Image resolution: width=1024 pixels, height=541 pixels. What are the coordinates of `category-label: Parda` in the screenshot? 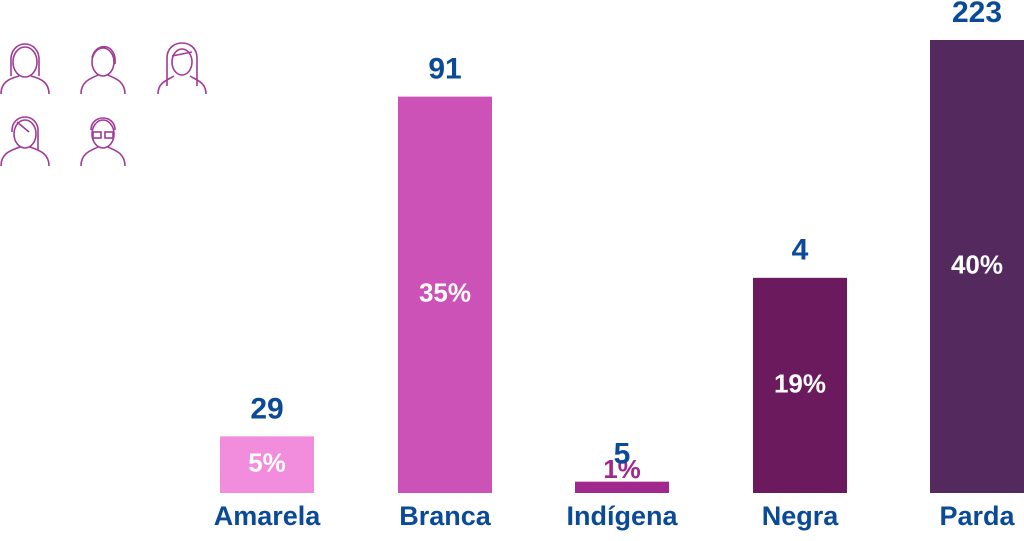 It's located at (977, 516).